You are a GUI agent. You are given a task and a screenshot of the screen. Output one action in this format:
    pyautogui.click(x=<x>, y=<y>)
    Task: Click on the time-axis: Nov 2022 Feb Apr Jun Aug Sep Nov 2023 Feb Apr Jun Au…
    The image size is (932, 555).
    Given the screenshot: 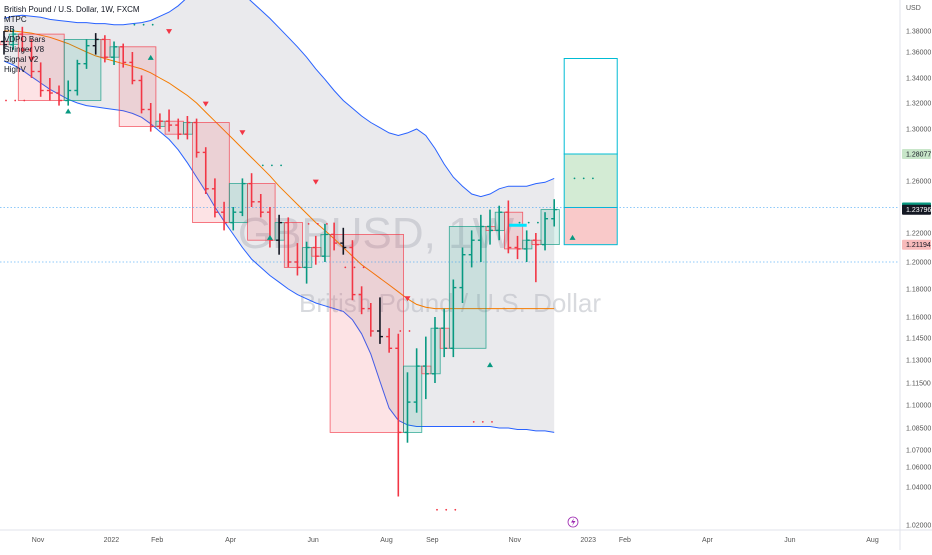 What is the action you would take?
    pyautogui.click(x=482, y=540)
    